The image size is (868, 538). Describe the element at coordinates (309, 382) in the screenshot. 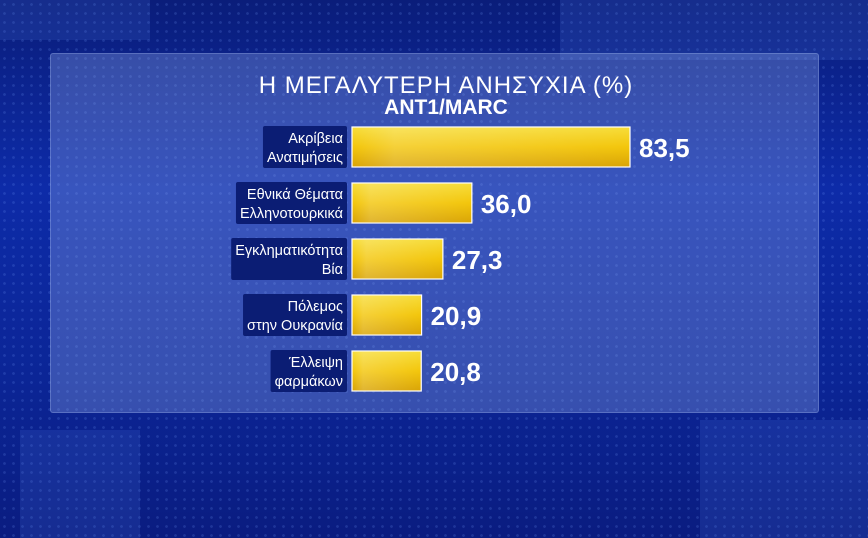

I see `category-label: φαρμάκων` at that location.